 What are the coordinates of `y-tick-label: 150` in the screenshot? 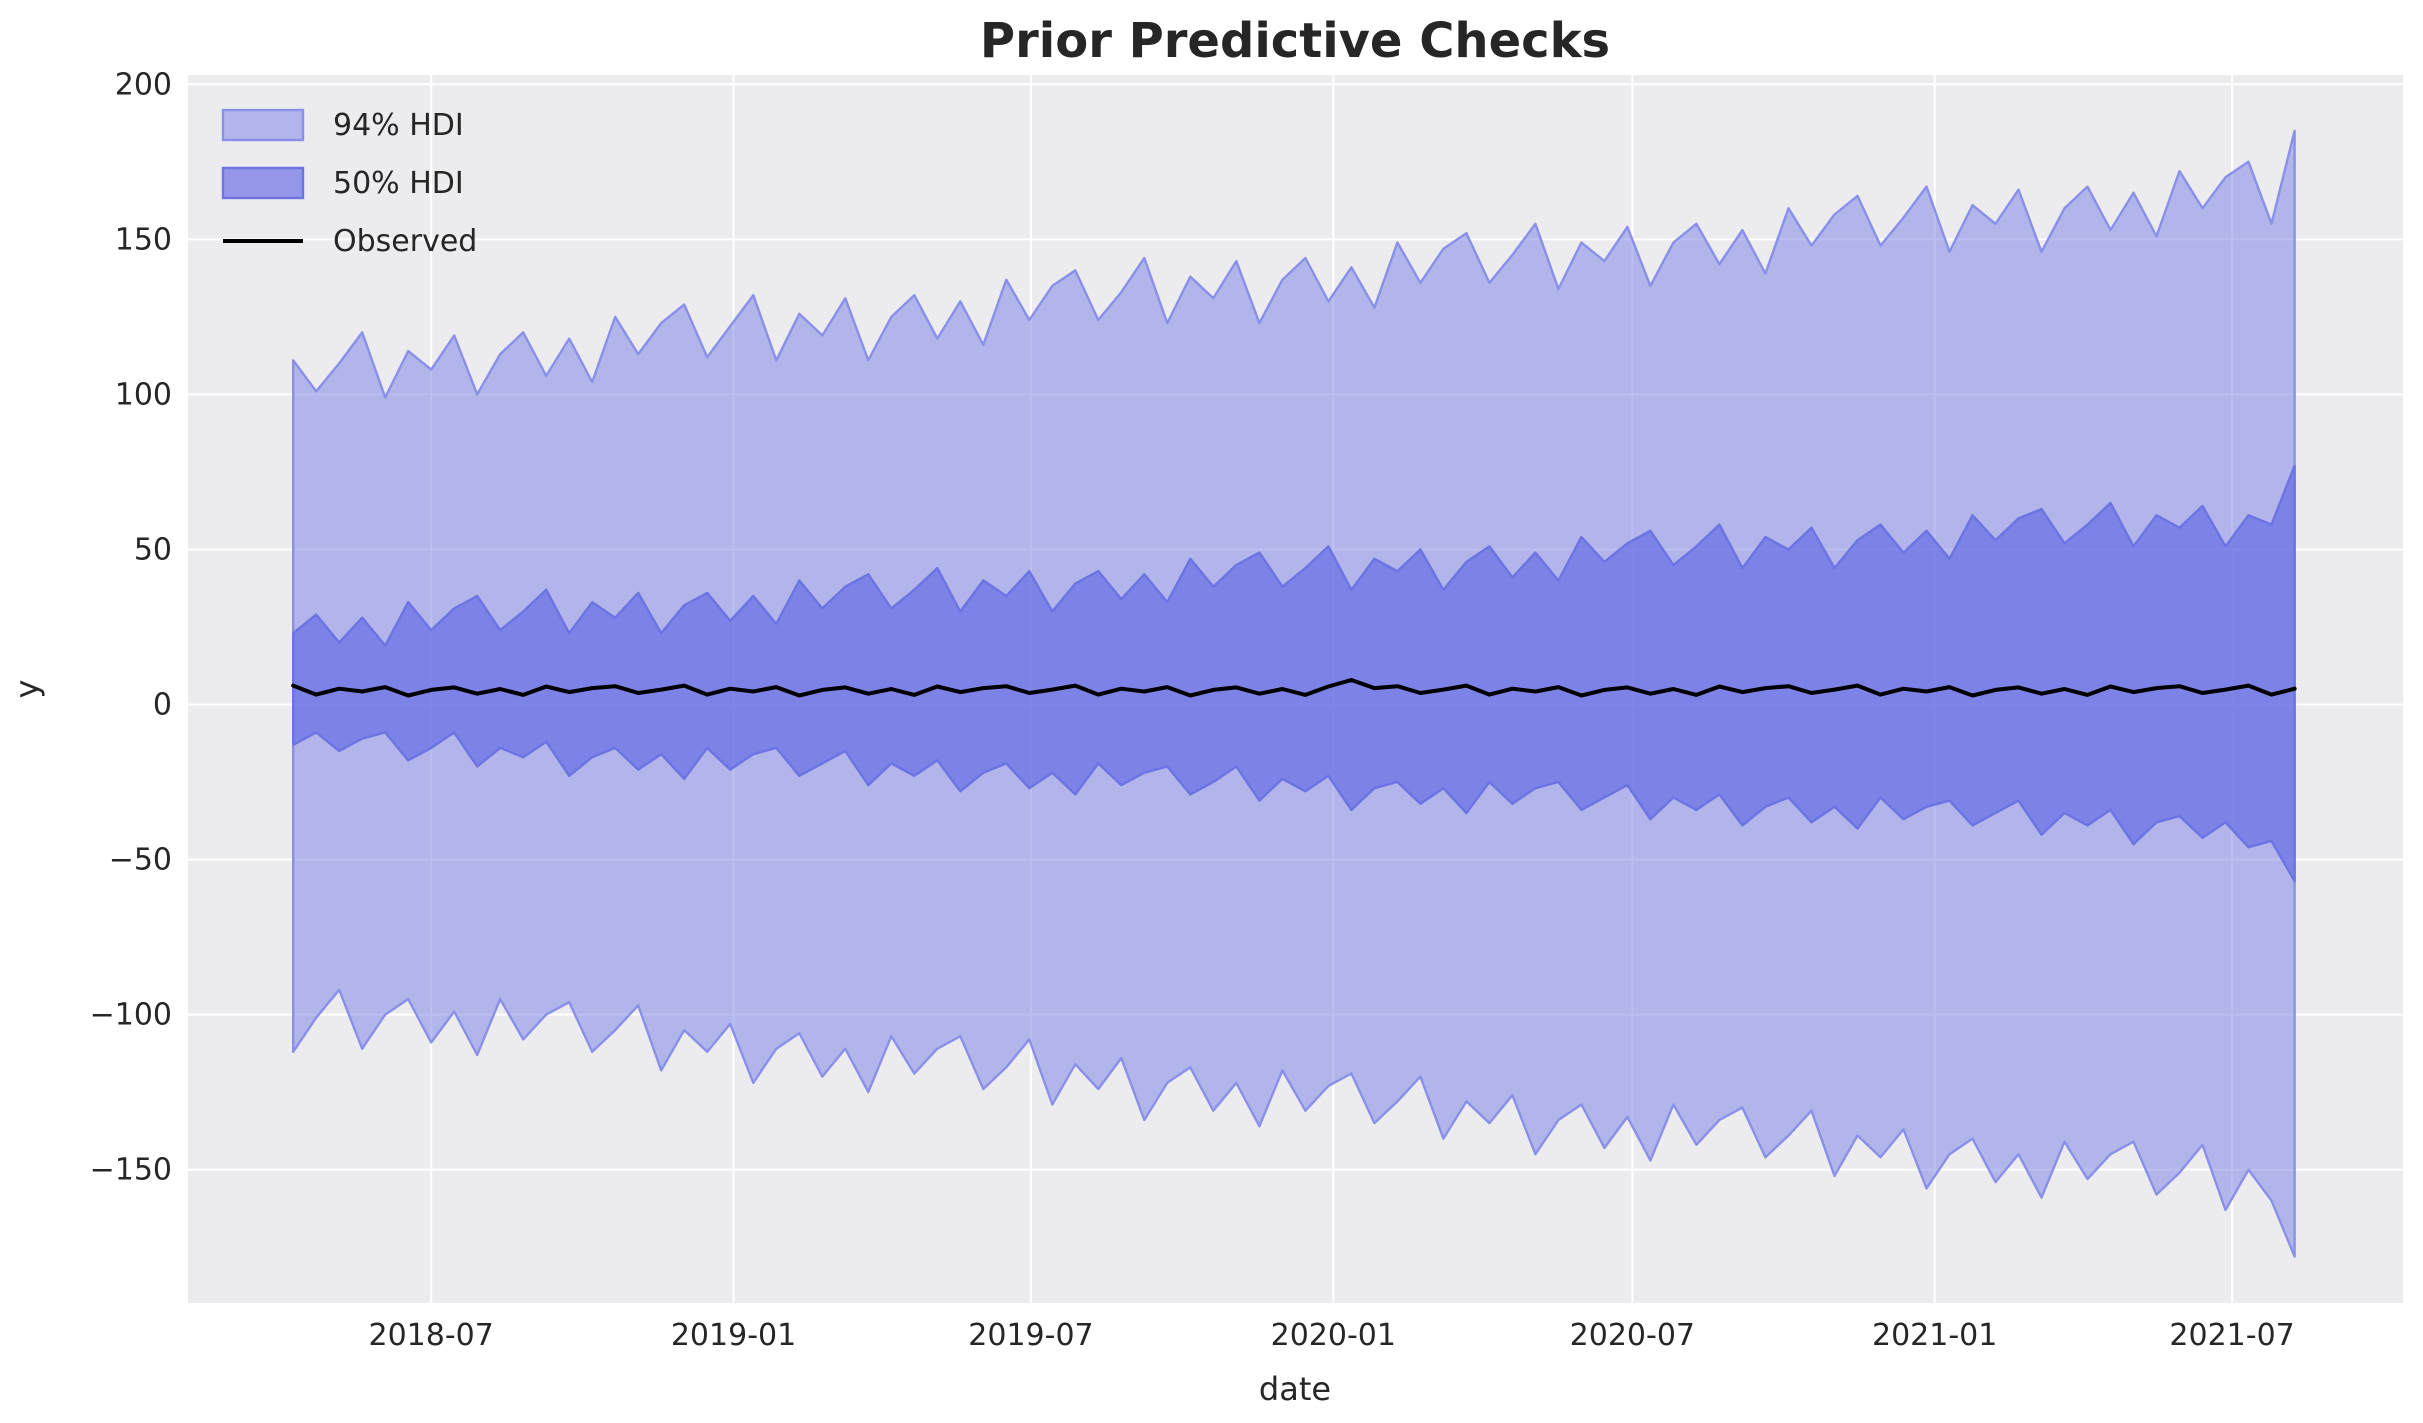 It's located at (143, 239).